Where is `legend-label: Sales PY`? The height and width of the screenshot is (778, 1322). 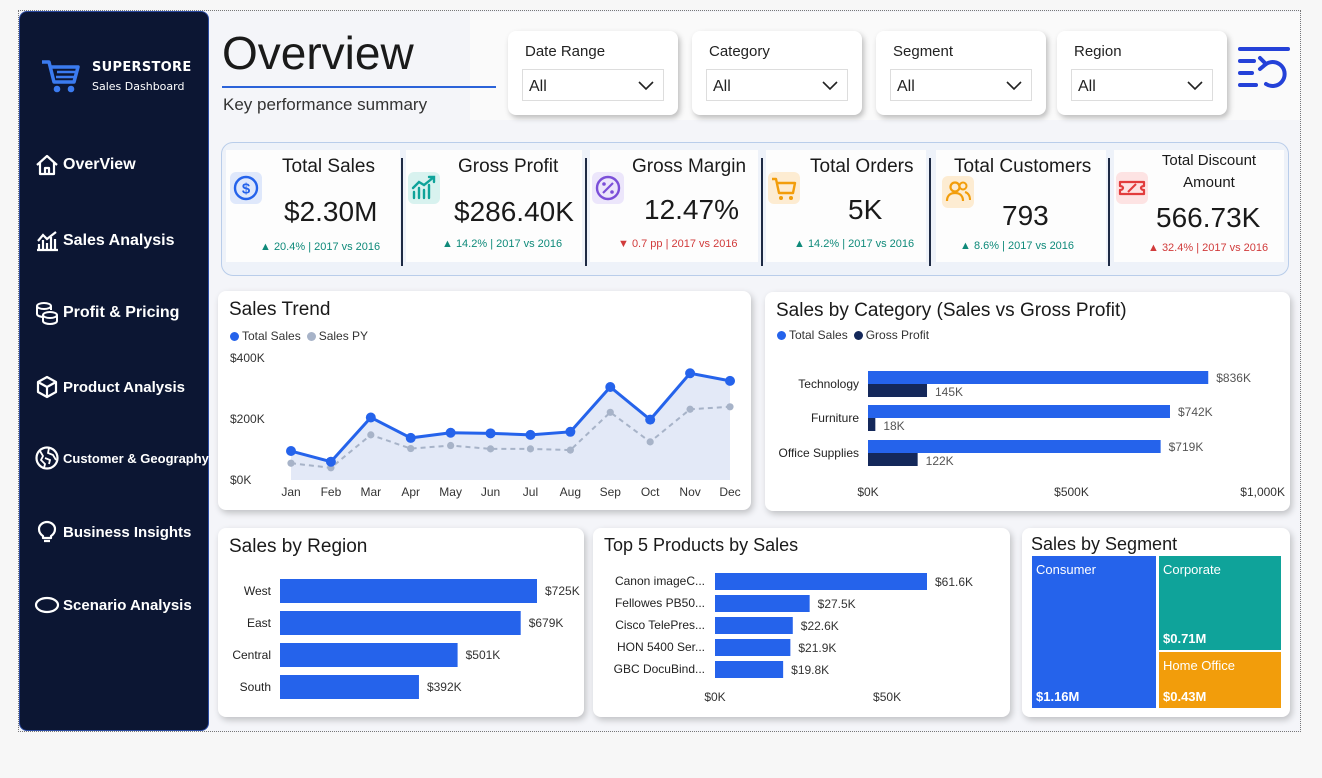
legend-label: Sales PY is located at coordinates (343, 336).